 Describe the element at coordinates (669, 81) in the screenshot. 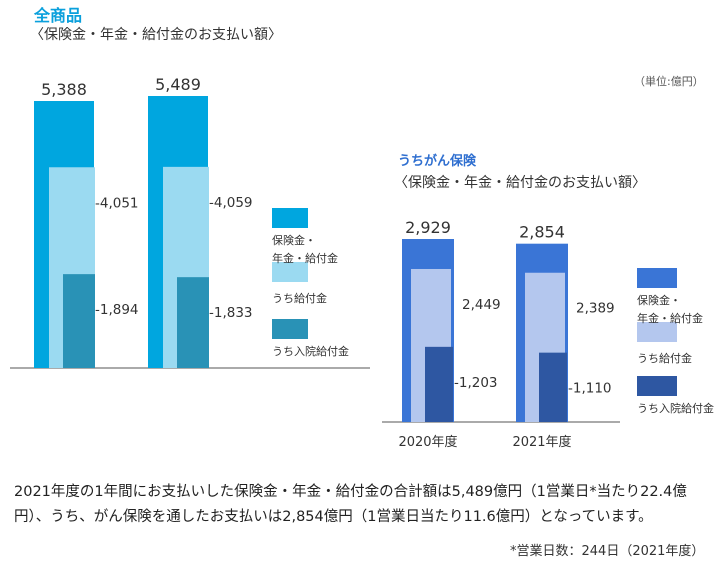

I see `unit-label: （単位:億円）` at that location.